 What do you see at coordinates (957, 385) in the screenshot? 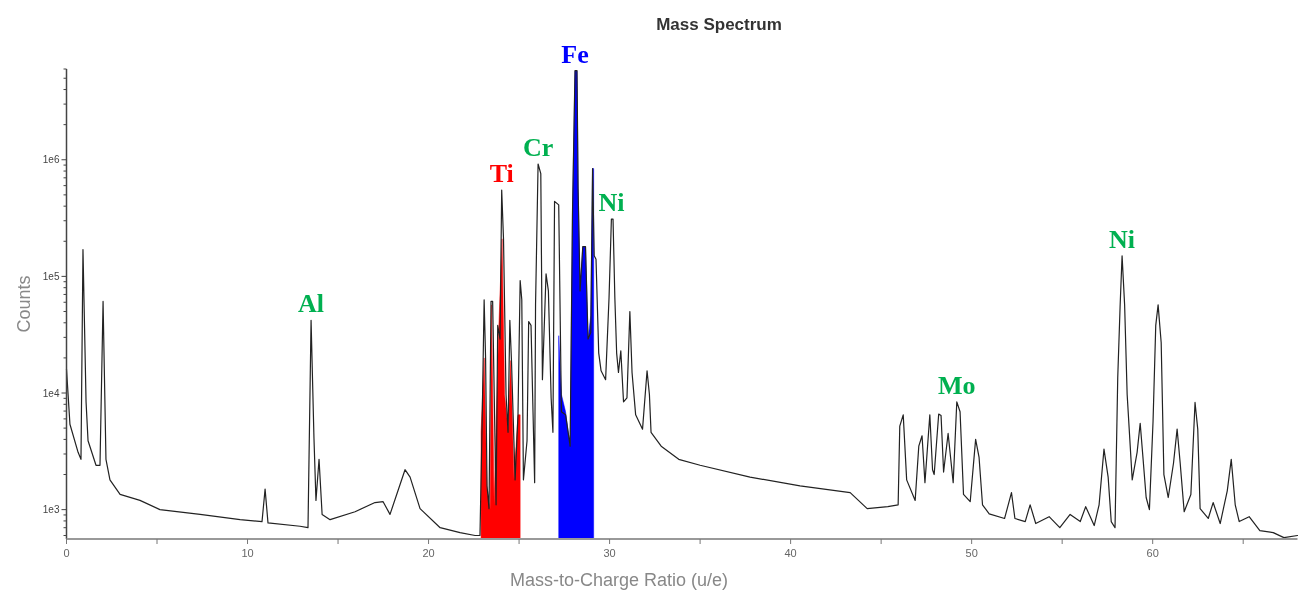
I see `annotation: Mo` at bounding box center [957, 385].